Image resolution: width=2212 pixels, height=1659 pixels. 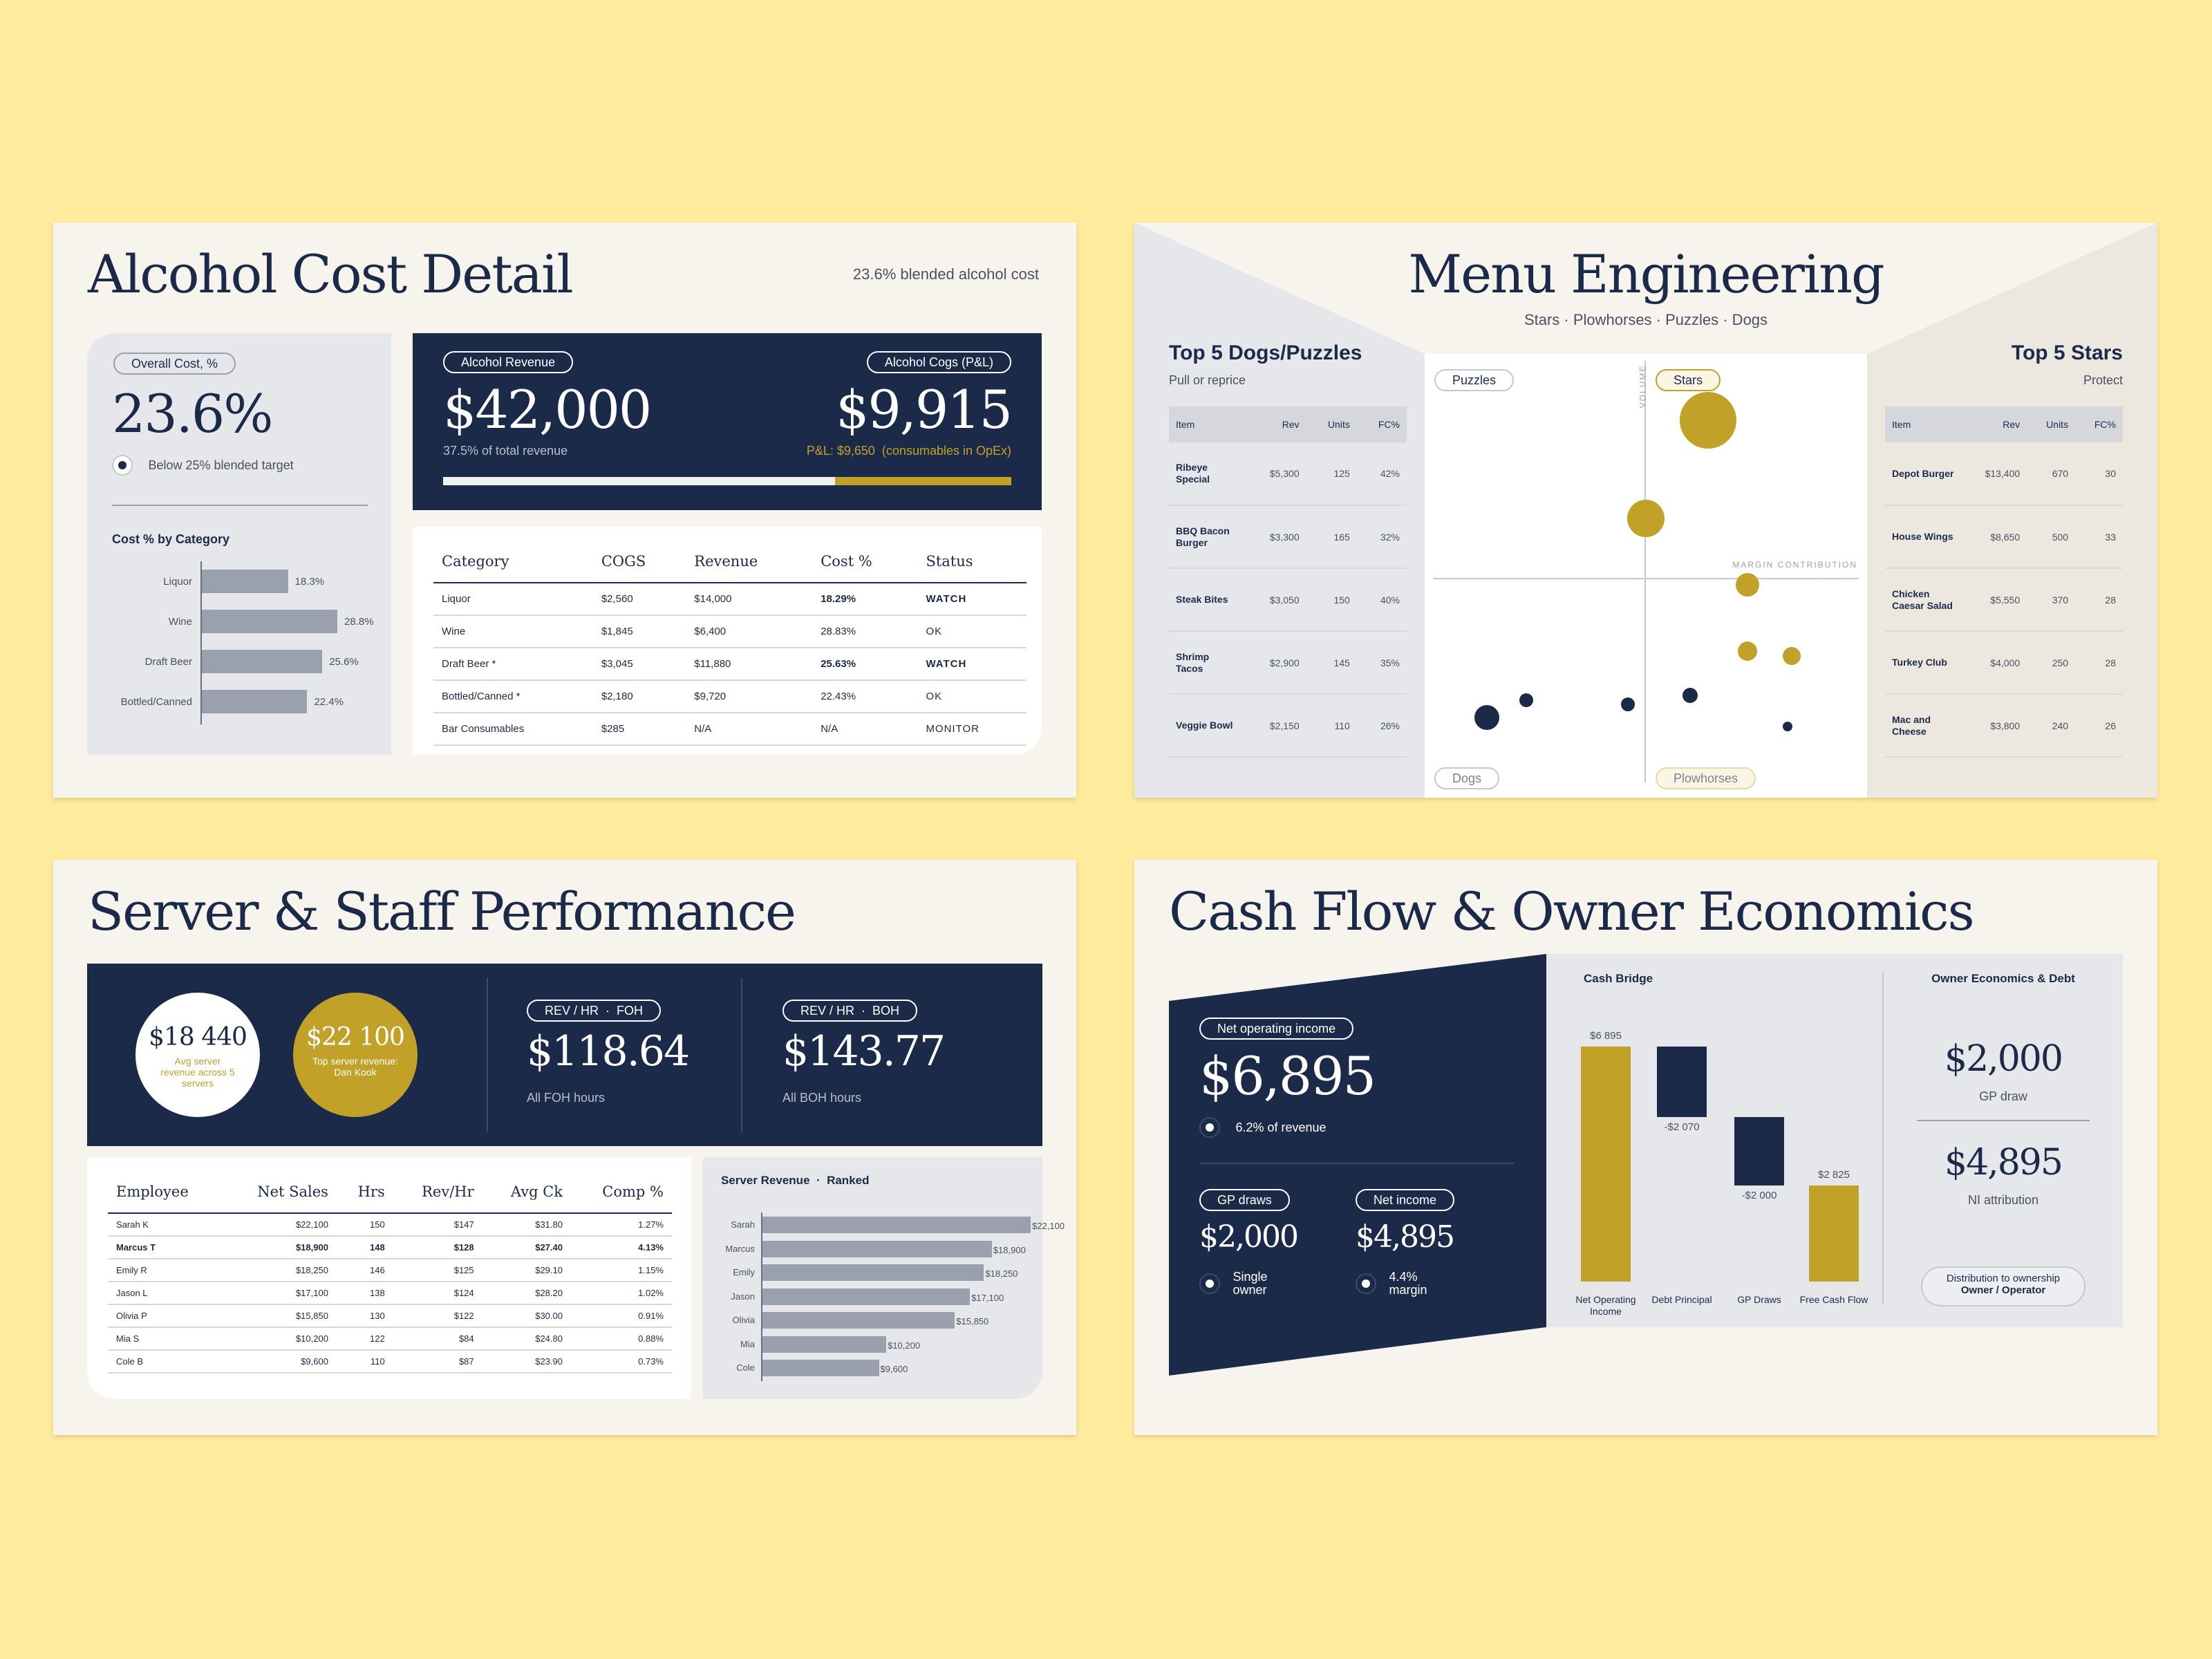 What do you see at coordinates (1646, 578) in the screenshot?
I see `margin-axis-line` at bounding box center [1646, 578].